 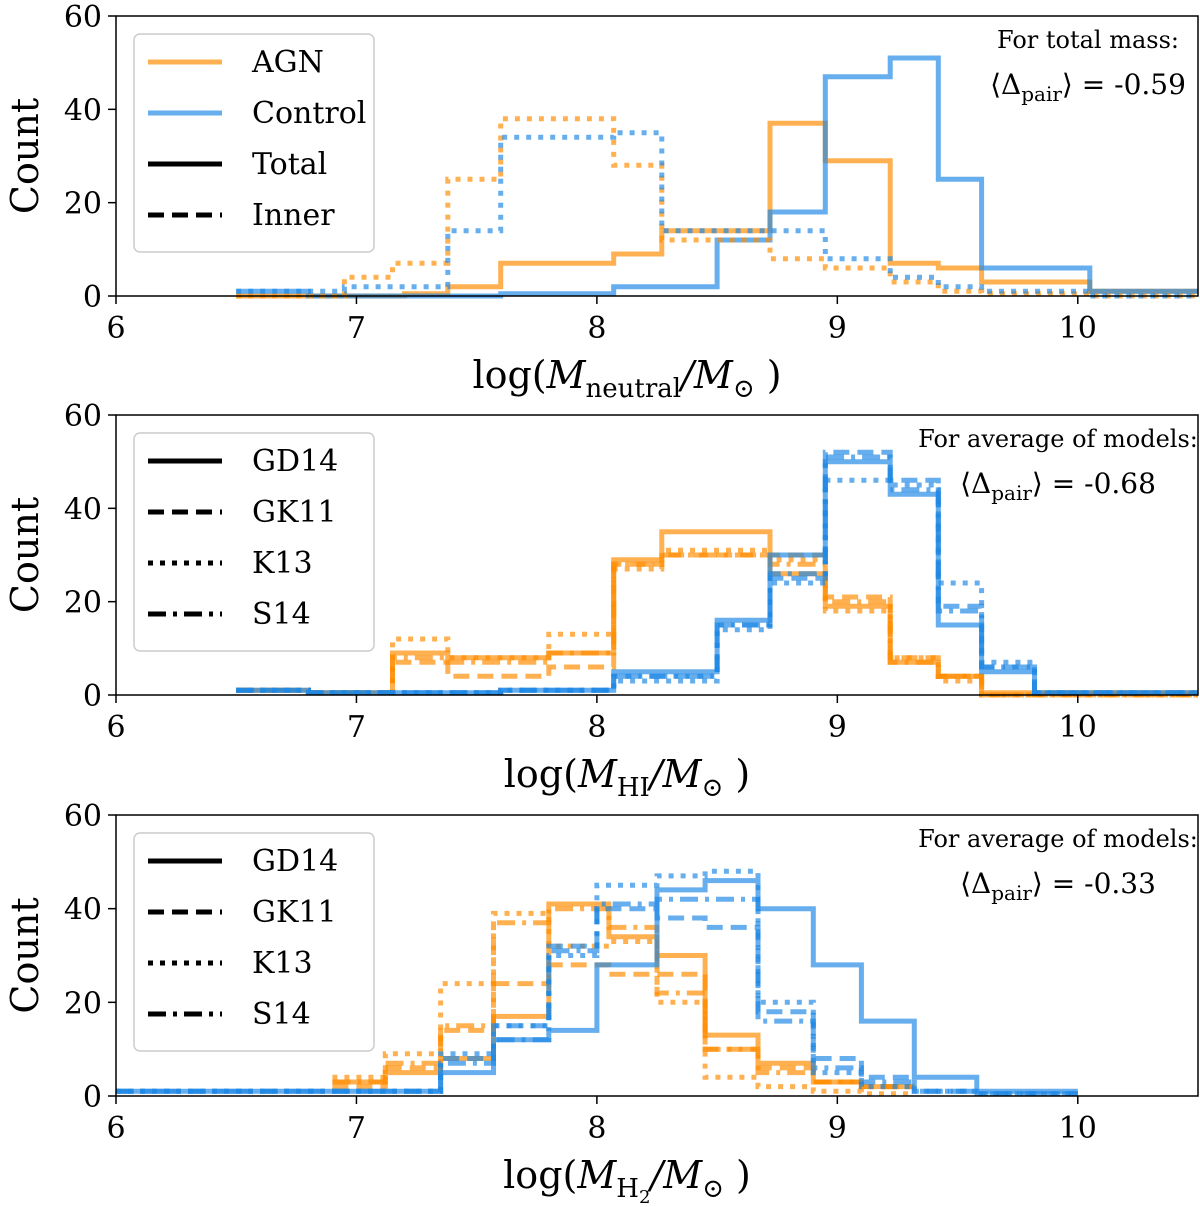 I want to click on legend-label-inner: Inner, so click(x=293, y=215).